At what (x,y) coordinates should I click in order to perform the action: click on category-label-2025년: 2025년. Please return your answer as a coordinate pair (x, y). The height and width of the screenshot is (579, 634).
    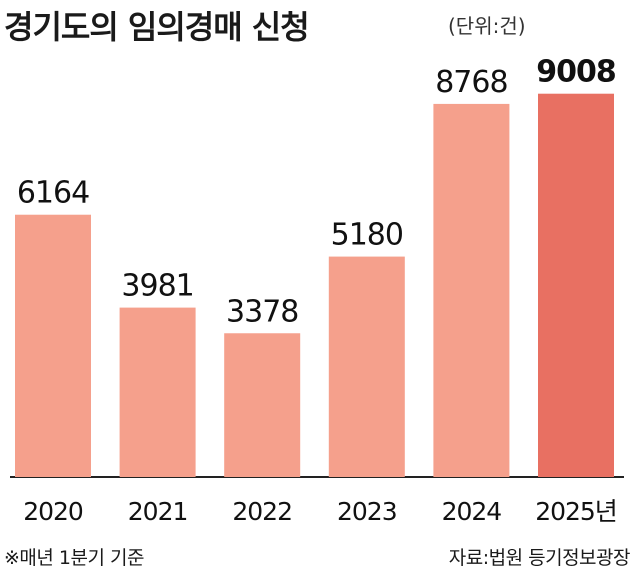
    Looking at the image, I should click on (576, 511).